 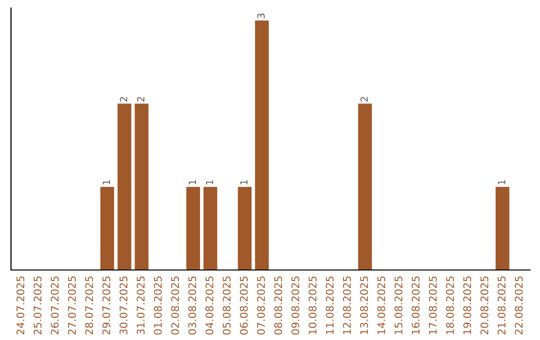 I want to click on x-tick-label: 20.08.2025, so click(x=484, y=305).